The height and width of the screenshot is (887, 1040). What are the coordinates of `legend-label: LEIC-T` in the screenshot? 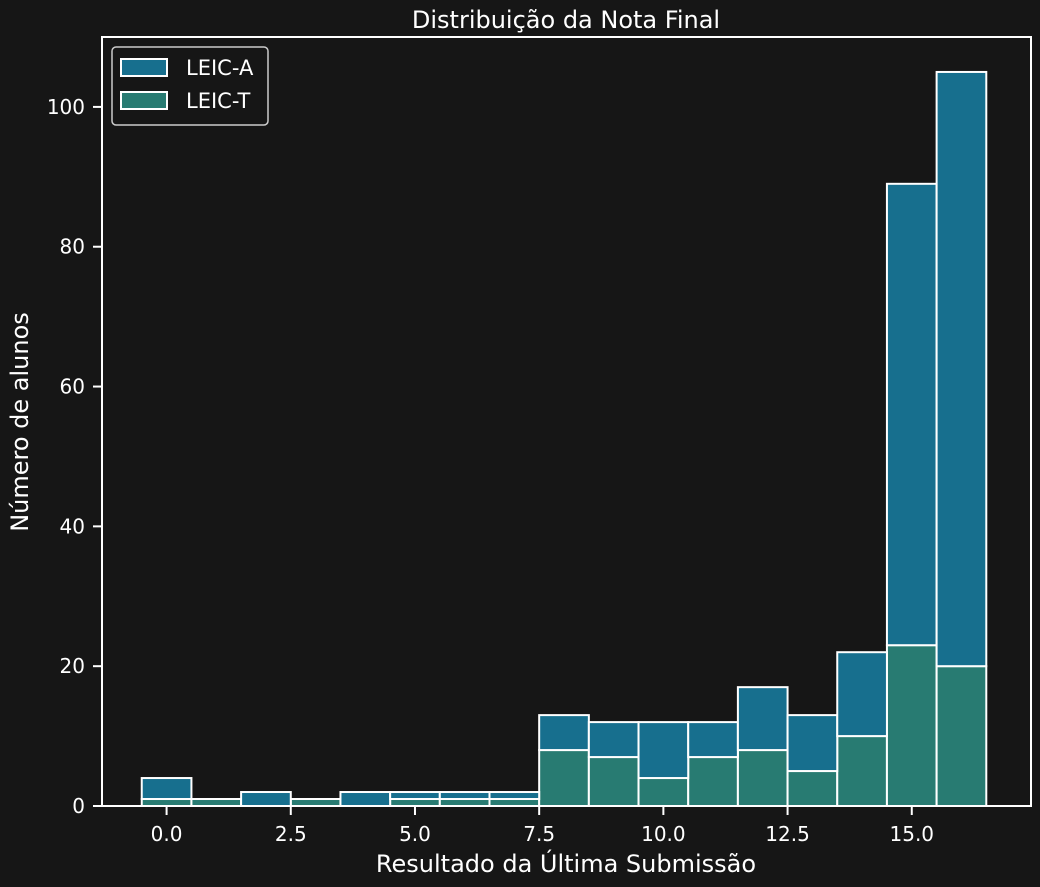 It's located at (218, 101).